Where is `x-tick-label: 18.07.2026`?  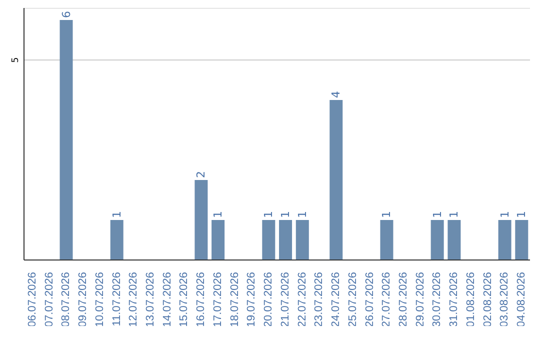 x-tick-label: 18.07.2026 is located at coordinates (234, 300).